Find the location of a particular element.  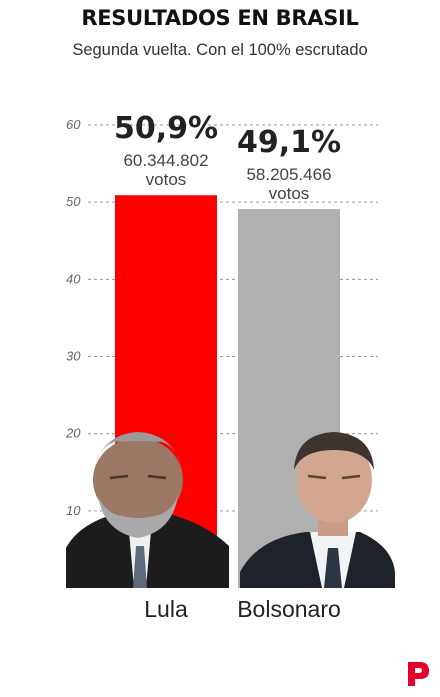

lula-portrait is located at coordinates (147, 510).